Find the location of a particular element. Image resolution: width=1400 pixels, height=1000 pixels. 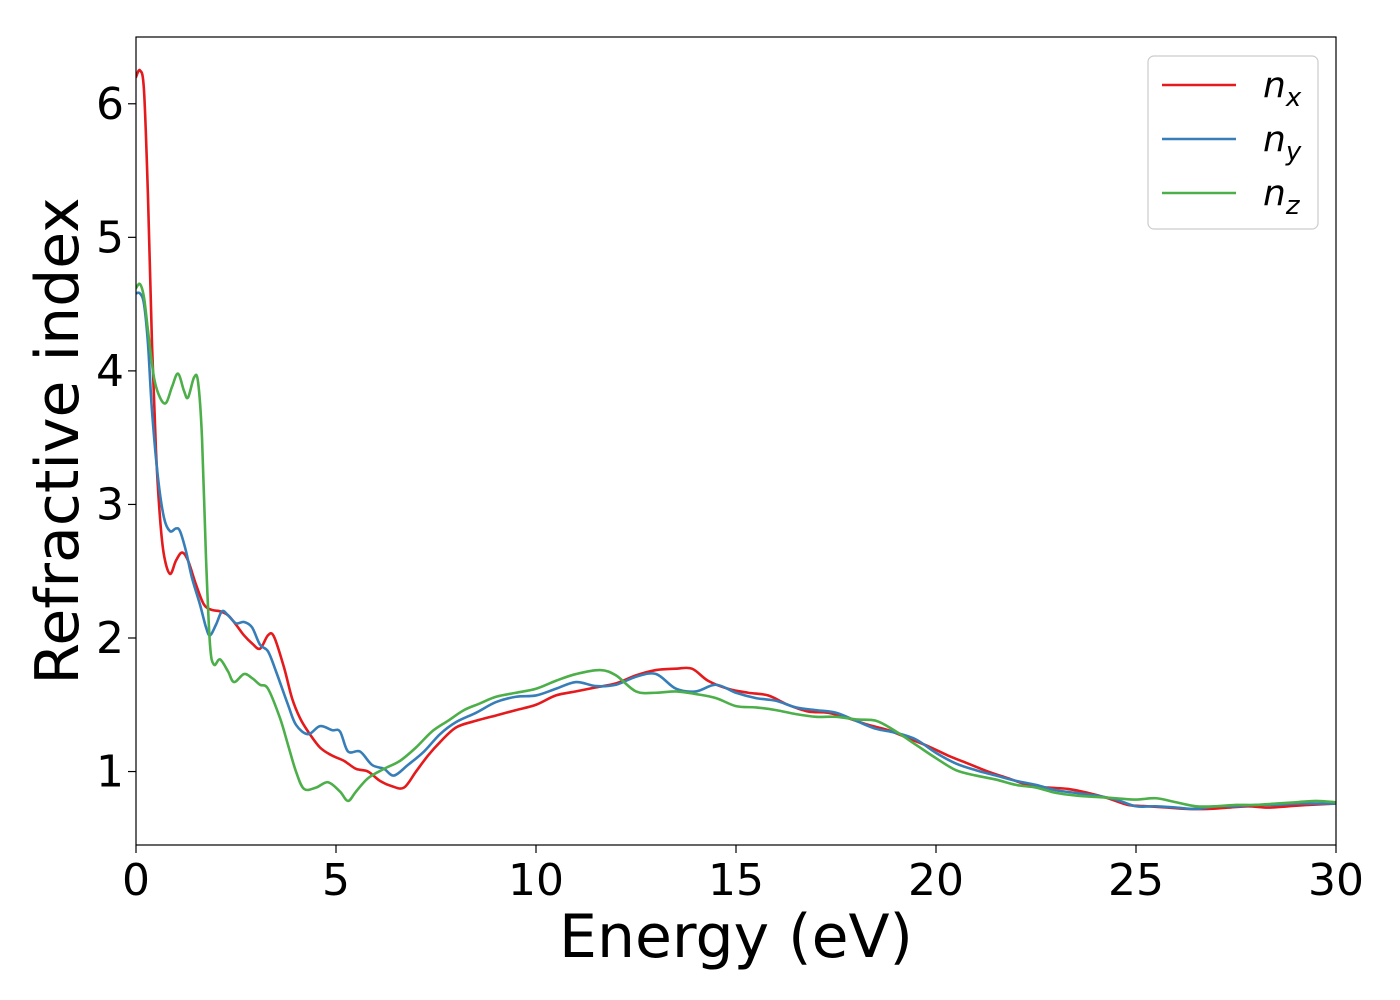

legend-entries: nx ny nz is located at coordinates (1232, 143).